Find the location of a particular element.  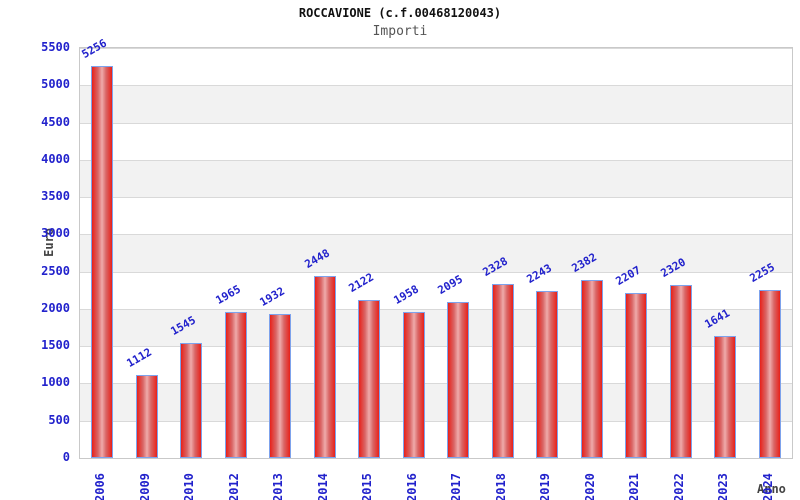

bar-2006 is located at coordinates (102, 262).